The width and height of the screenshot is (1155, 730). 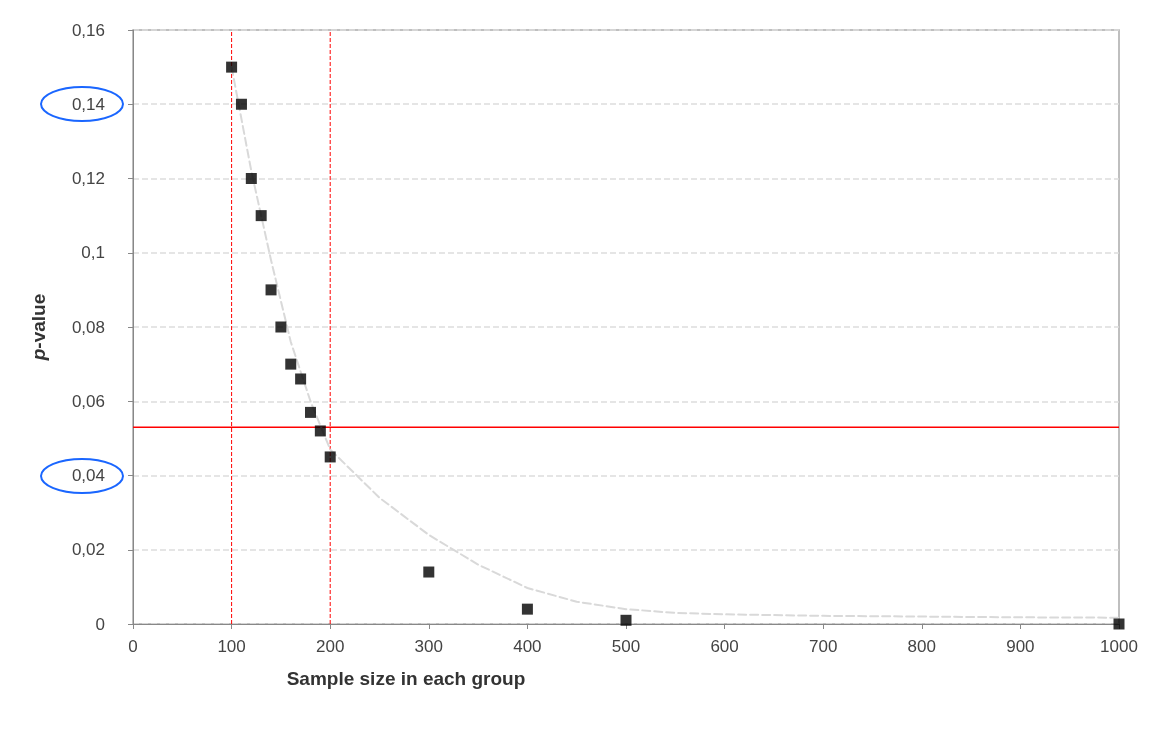 I want to click on x-tick-label: 900, so click(x=1020, y=646).